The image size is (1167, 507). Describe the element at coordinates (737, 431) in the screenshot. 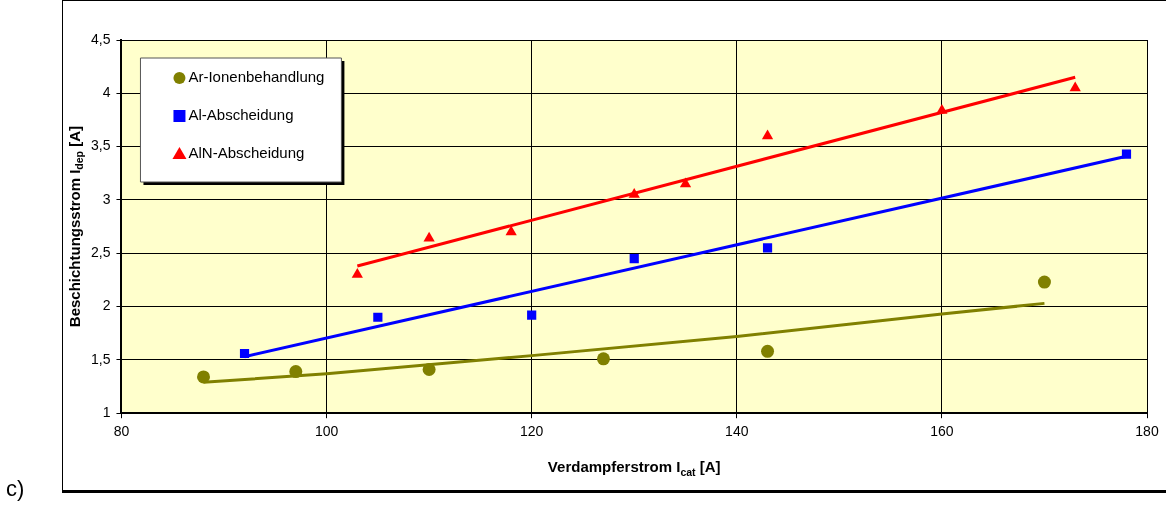

I see `x-tick-label: 140` at that location.